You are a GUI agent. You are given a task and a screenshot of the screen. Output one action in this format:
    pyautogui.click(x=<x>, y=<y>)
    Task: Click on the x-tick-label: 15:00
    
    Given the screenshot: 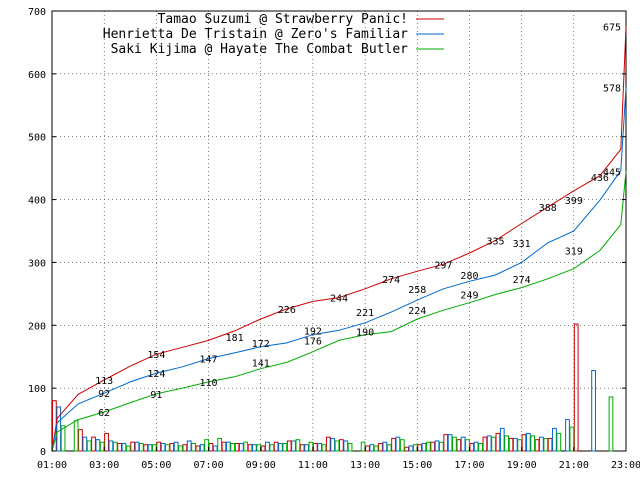 What is the action you would take?
    pyautogui.click(x=417, y=465)
    